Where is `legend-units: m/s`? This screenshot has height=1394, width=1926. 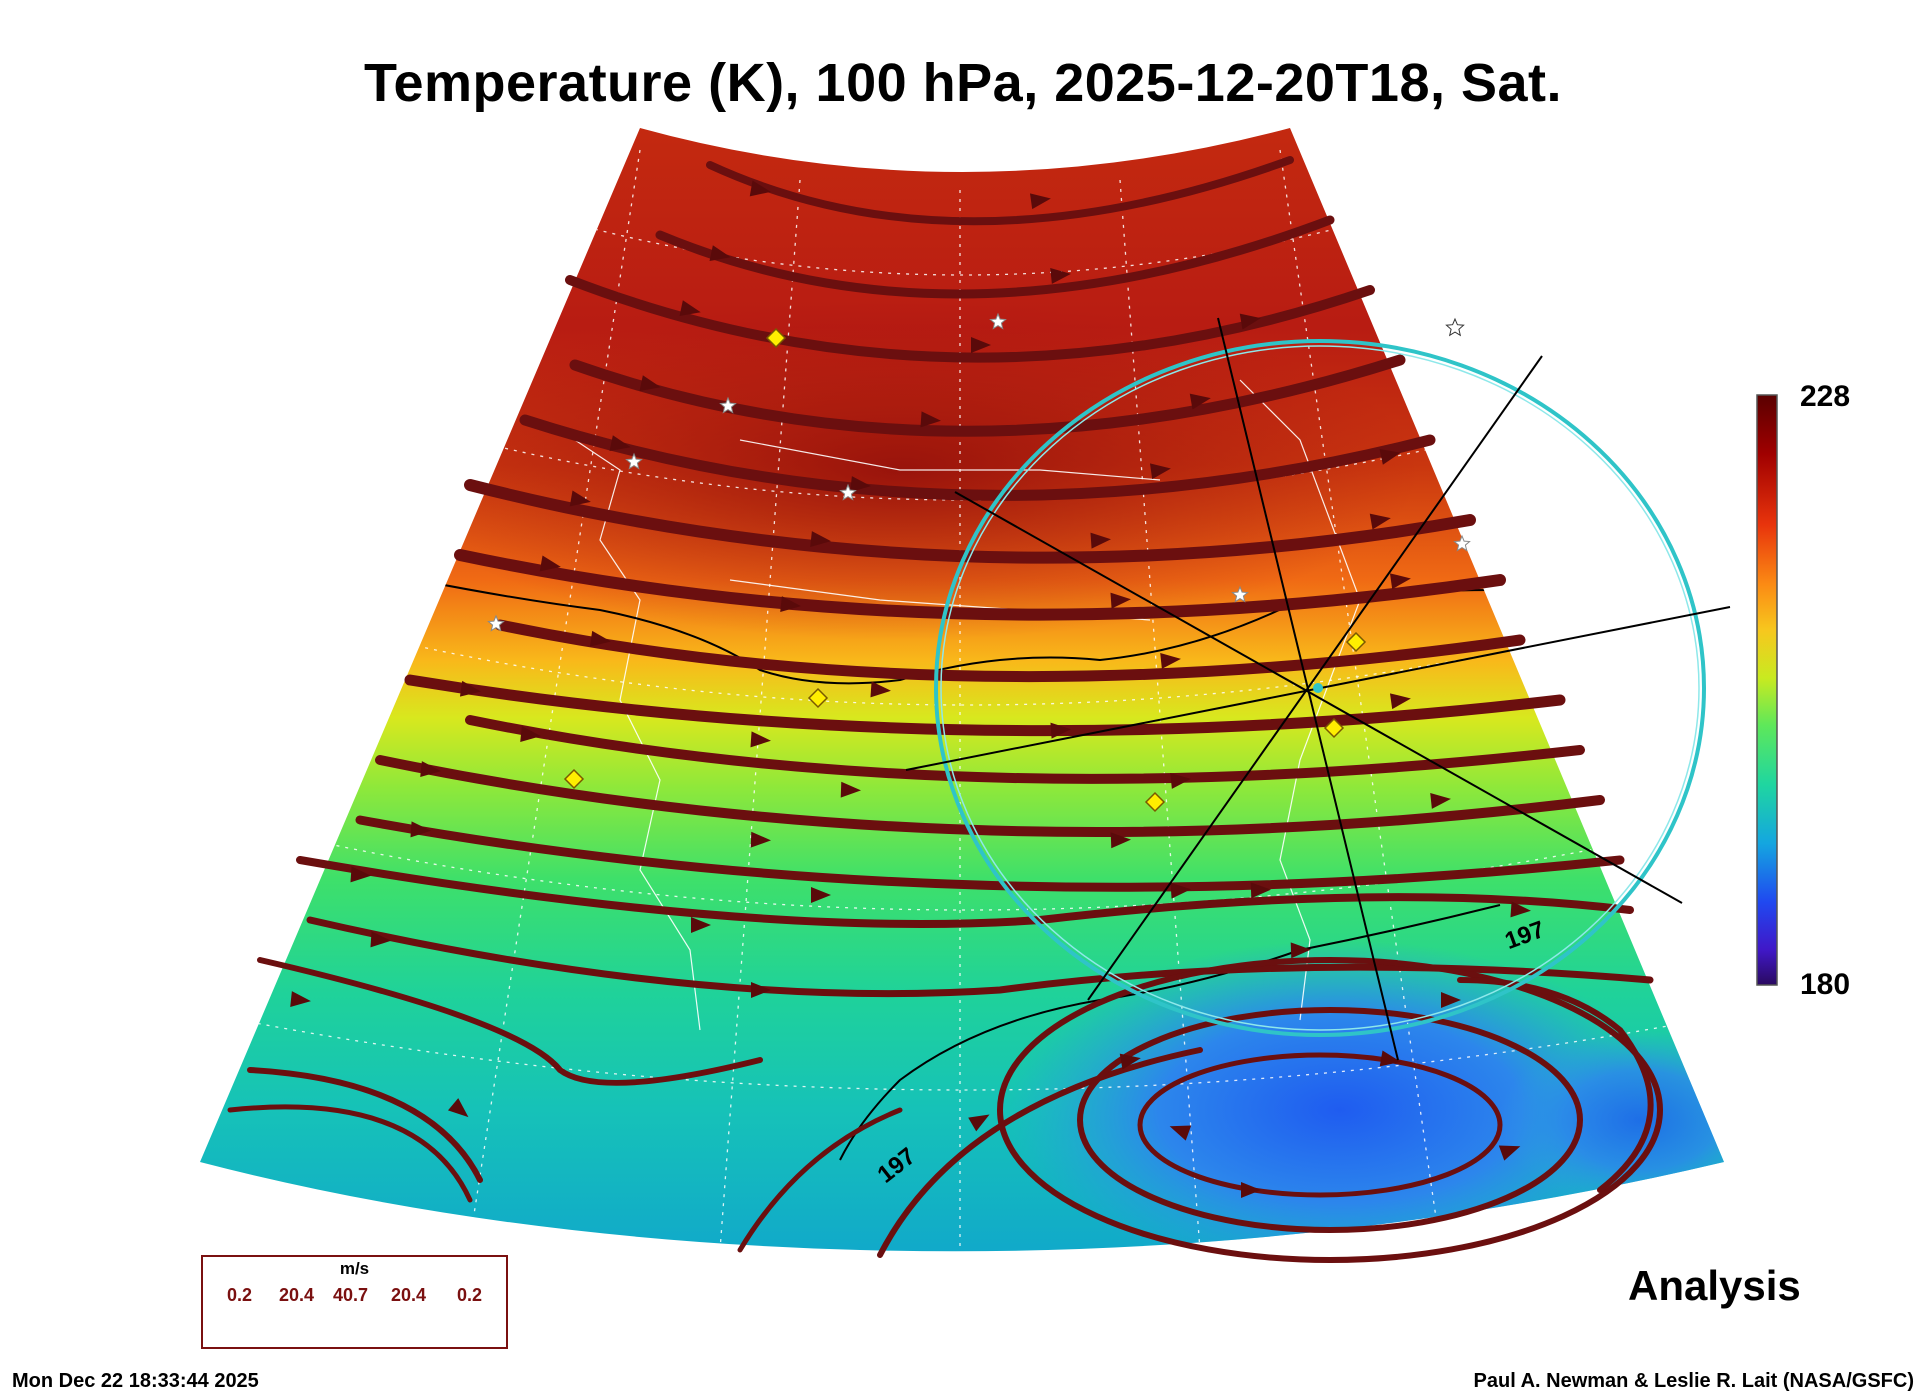
legend-units: m/s is located at coordinates (354, 1268).